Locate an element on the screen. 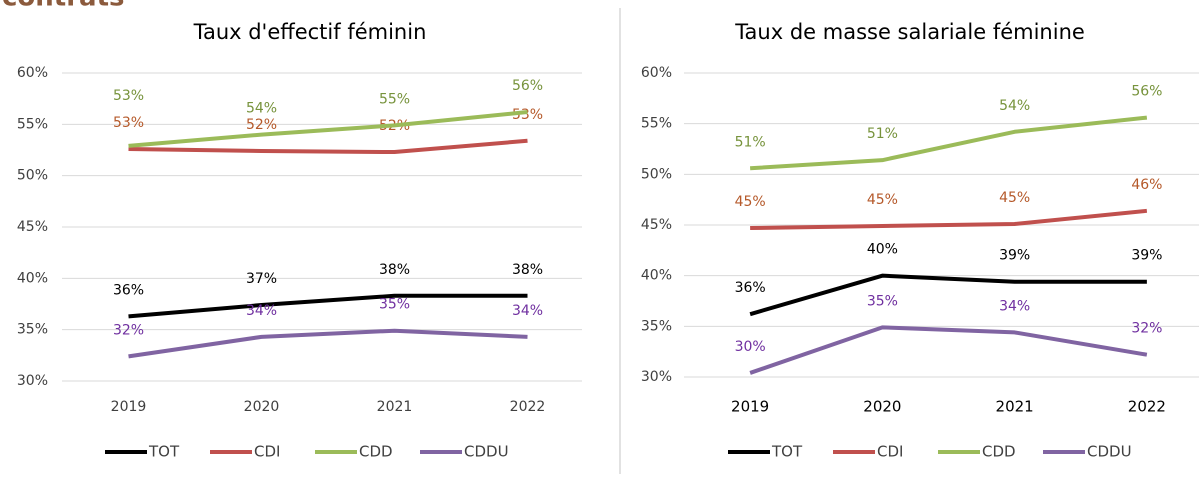 Image resolution: width=1199 pixels, height=478 pixels. chart-title: Taux d'effectif féminin is located at coordinates (310, 32).